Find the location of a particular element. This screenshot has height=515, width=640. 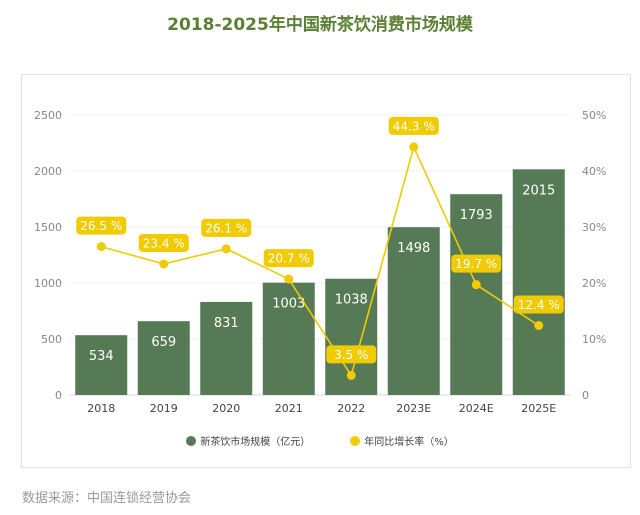

legend-item-line: 年同比增长率（%） is located at coordinates (402, 440).